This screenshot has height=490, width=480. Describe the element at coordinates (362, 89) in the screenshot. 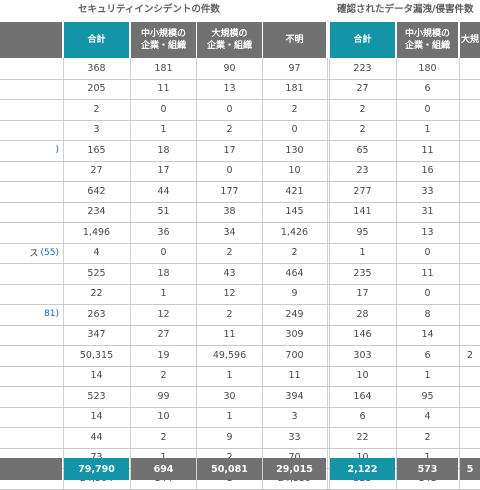

I see `breach-cell: 27` at that location.